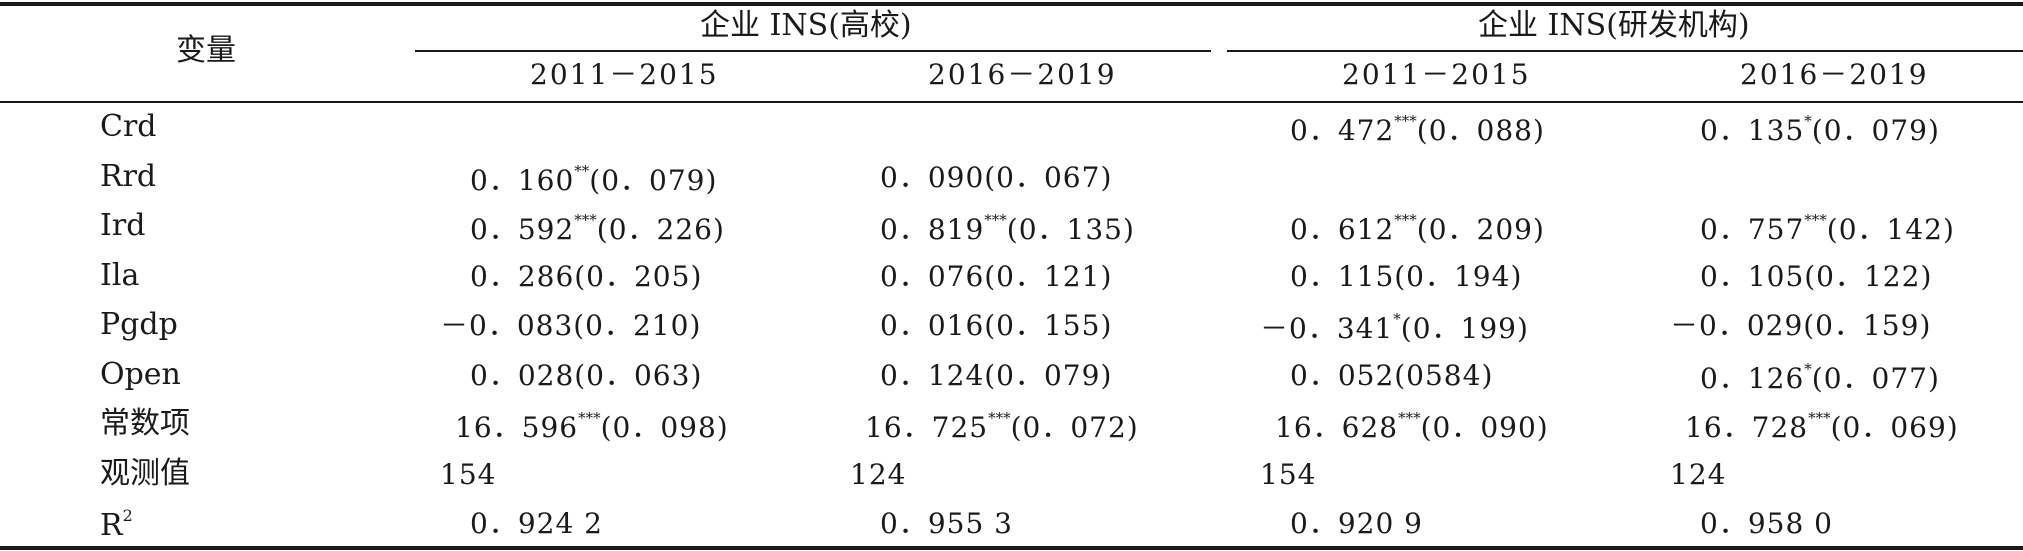 Image resolution: width=2023 pixels, height=551 pixels. Describe the element at coordinates (1875, 130) in the screenshot. I see `cell-standard-error: (0．079)` at that location.